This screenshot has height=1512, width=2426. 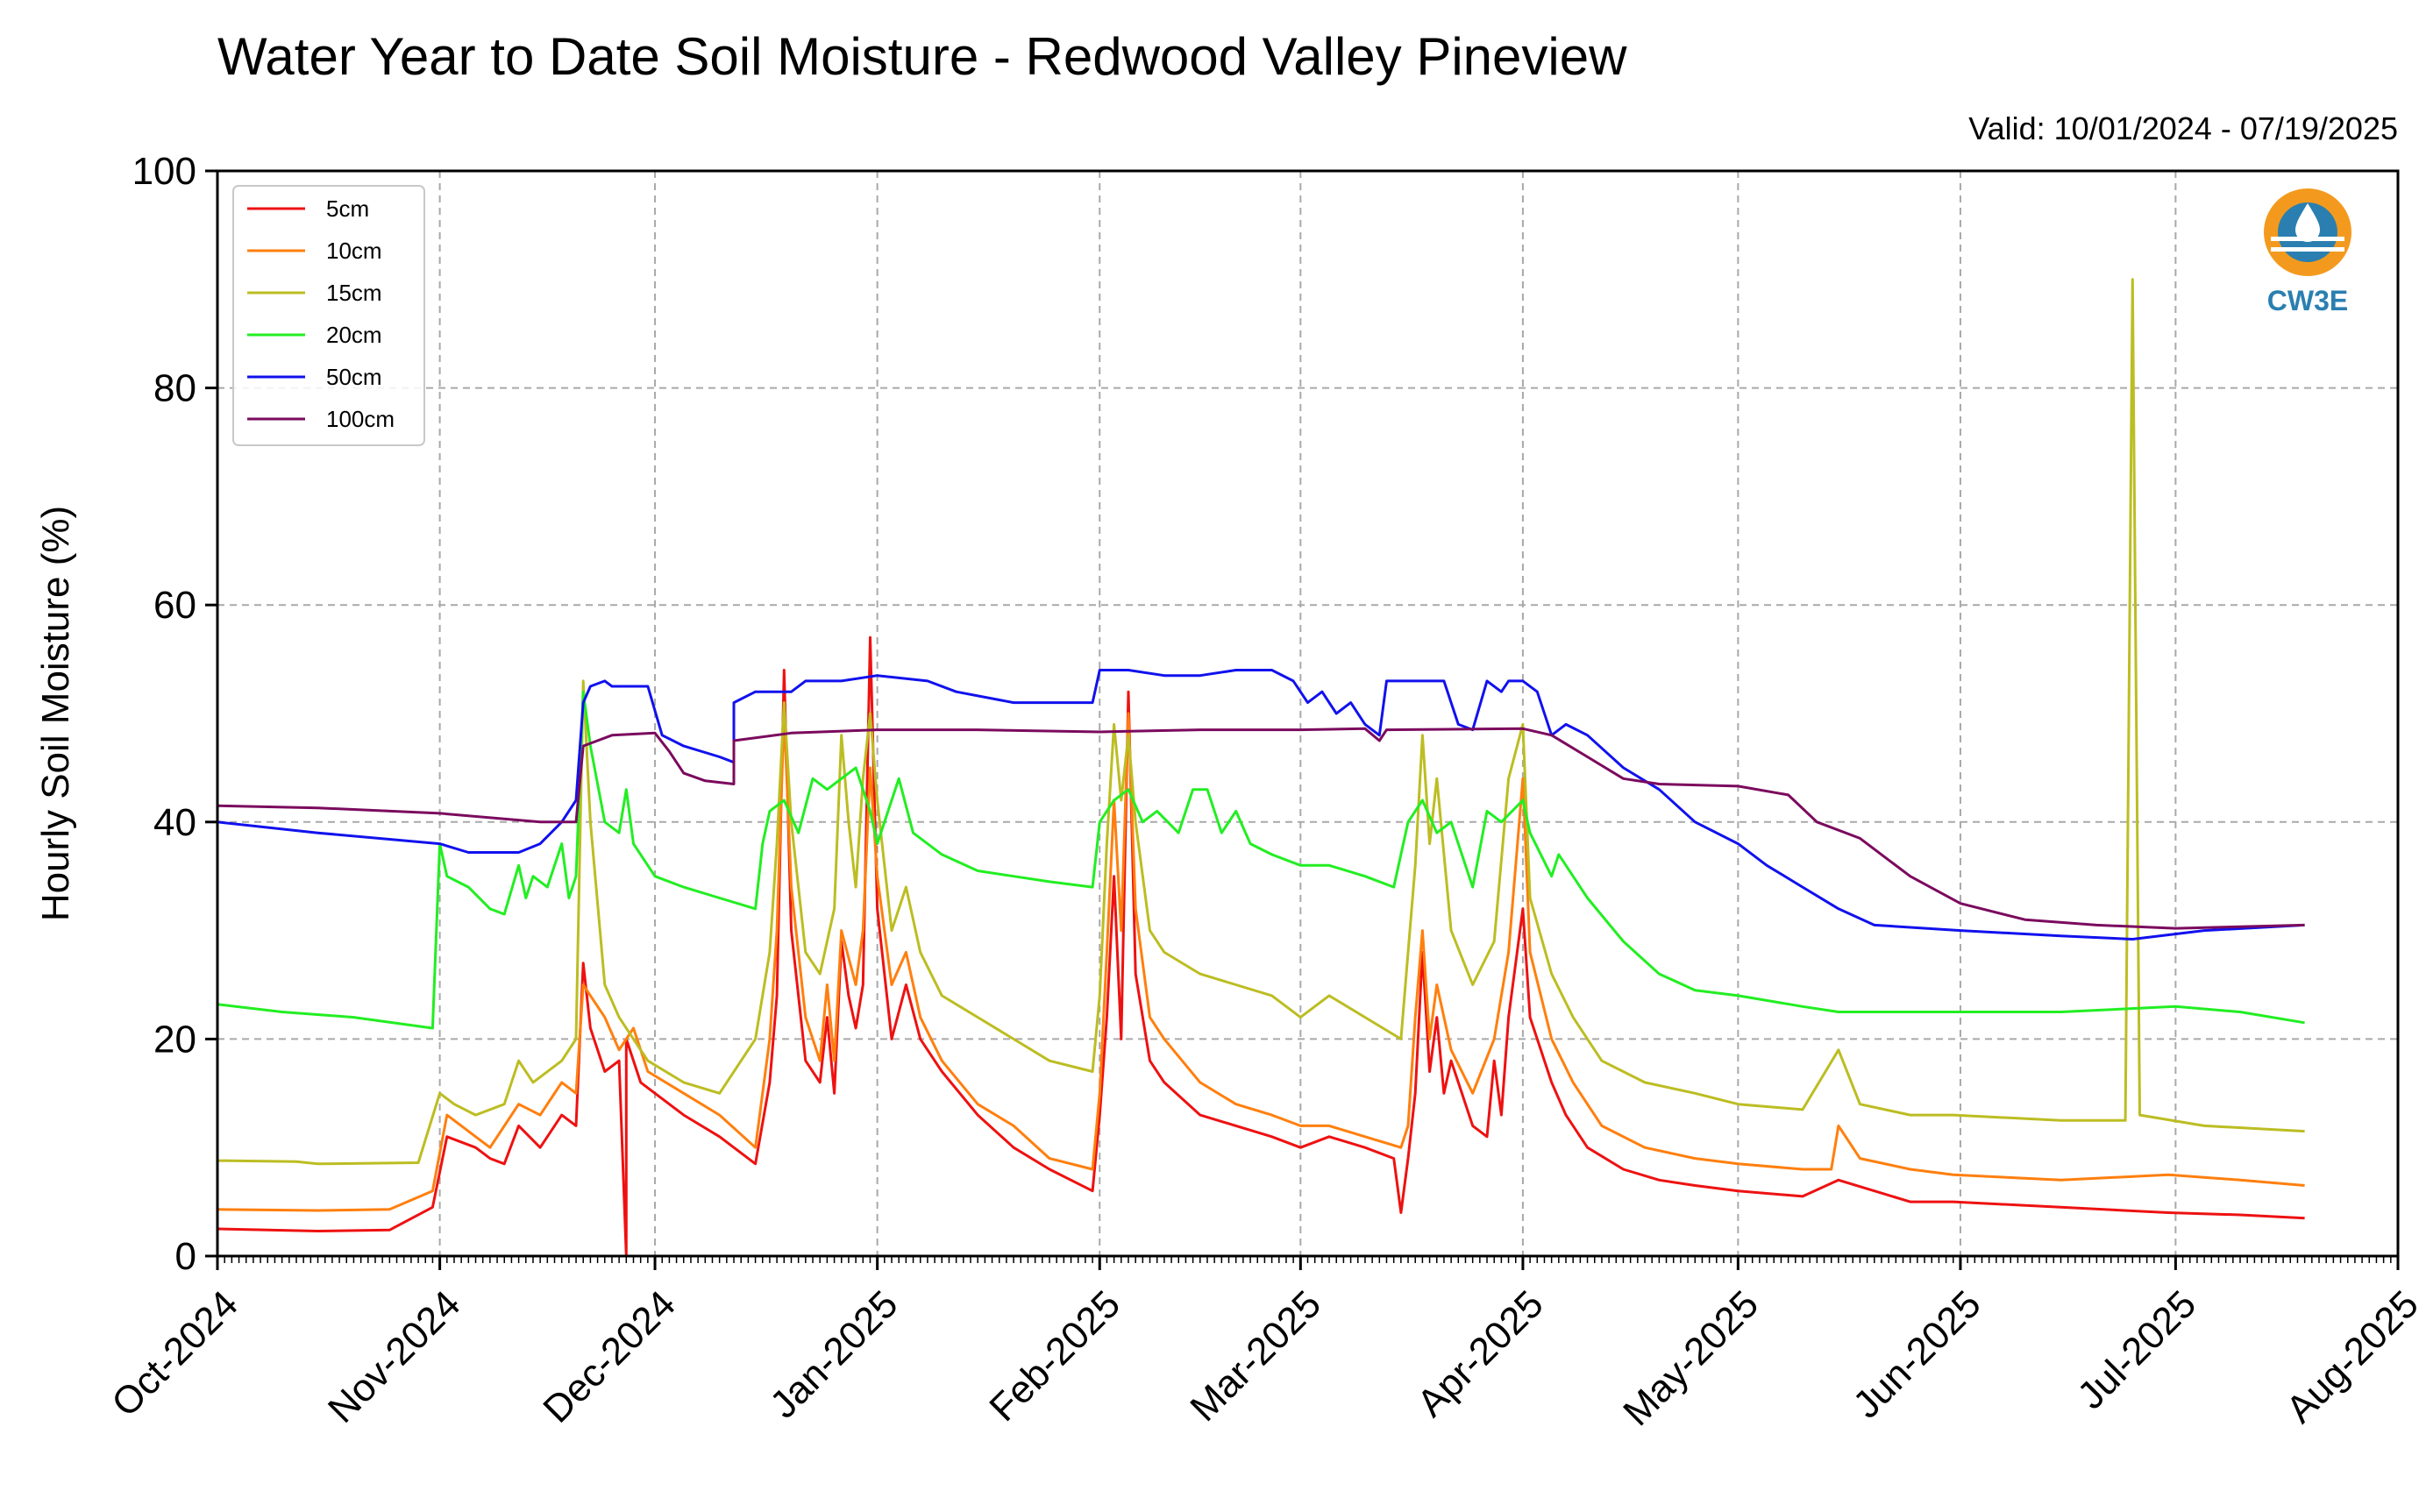 What do you see at coordinates (174, 1353) in the screenshot?
I see `x-tick-label: Oct-2024` at bounding box center [174, 1353].